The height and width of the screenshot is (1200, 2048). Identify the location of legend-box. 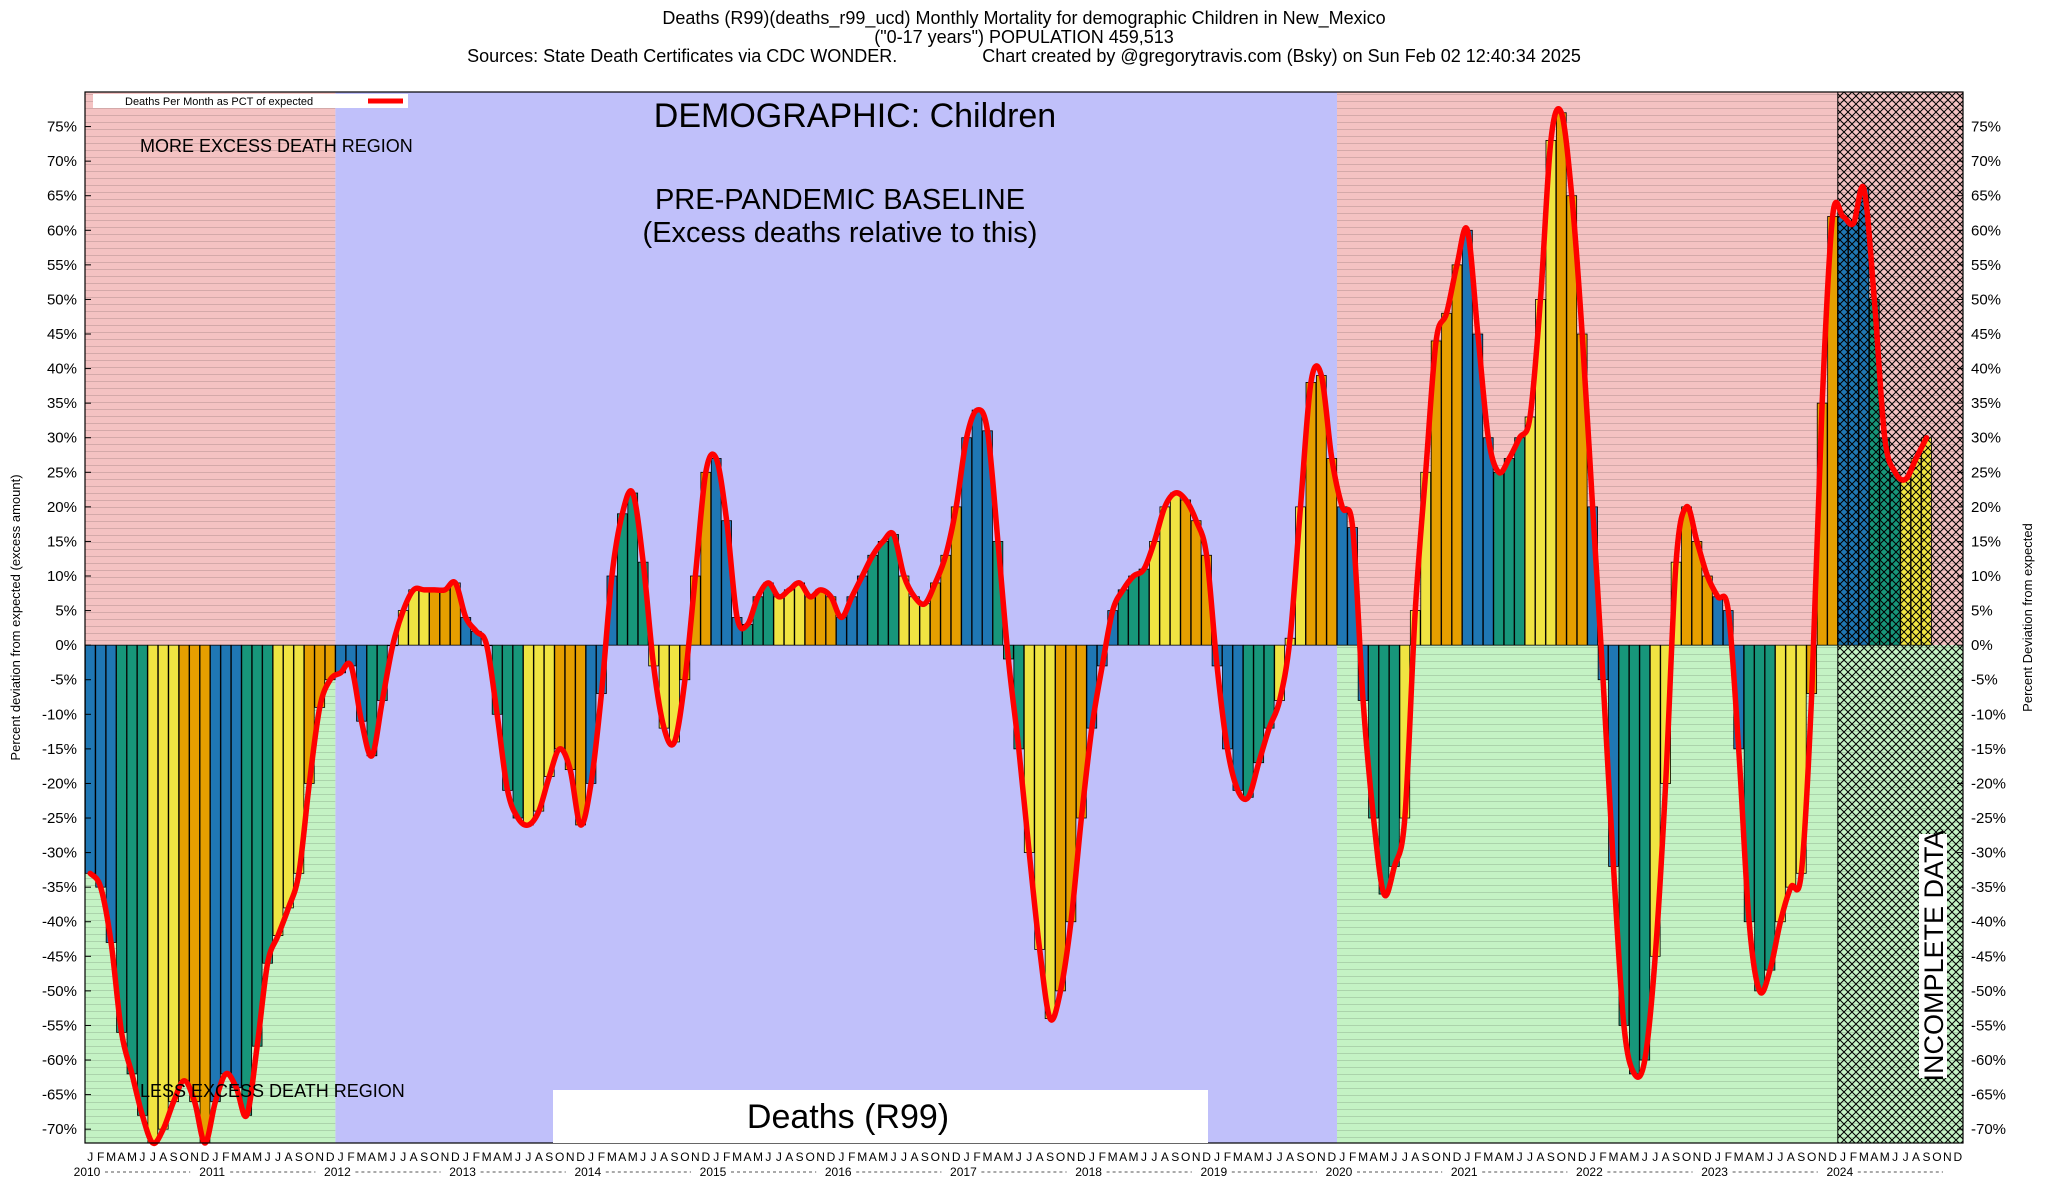
(250, 101).